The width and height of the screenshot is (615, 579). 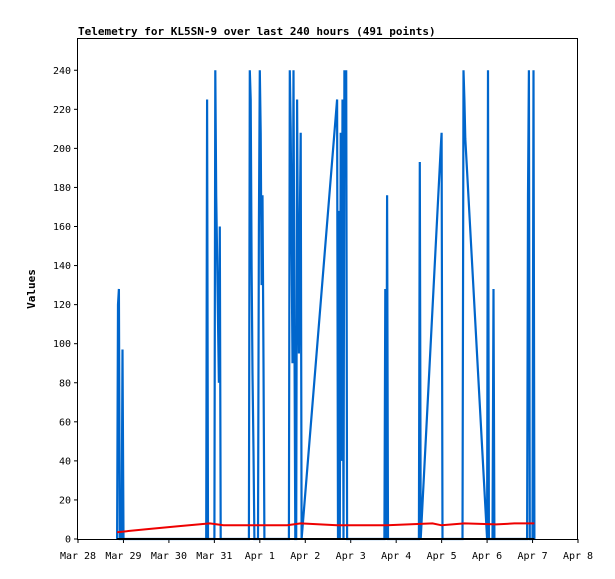 What do you see at coordinates (214, 556) in the screenshot?
I see `x-tick-label: Mar 31` at bounding box center [214, 556].